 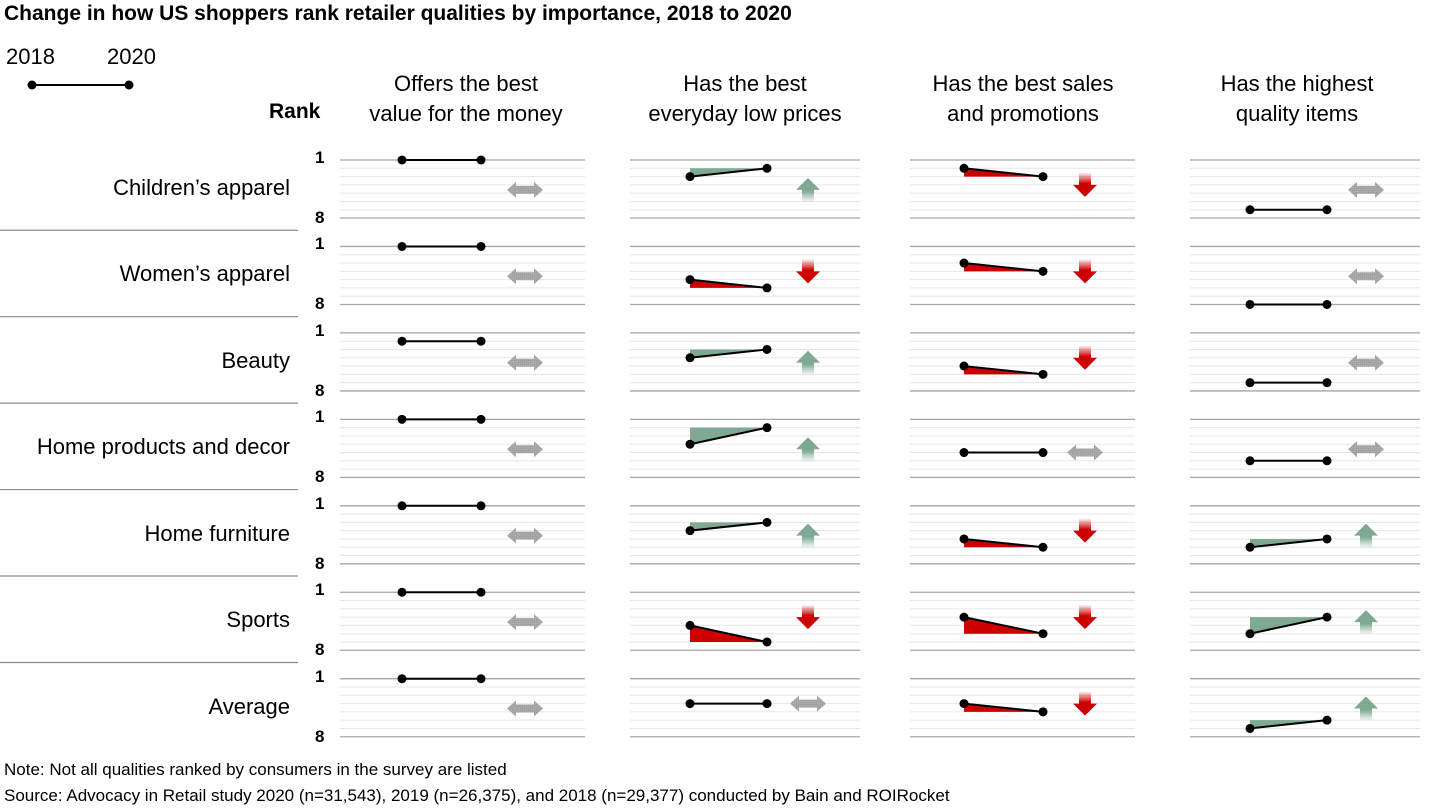 I want to click on column-header: Has the best sales and promotions, so click(x=1023, y=99).